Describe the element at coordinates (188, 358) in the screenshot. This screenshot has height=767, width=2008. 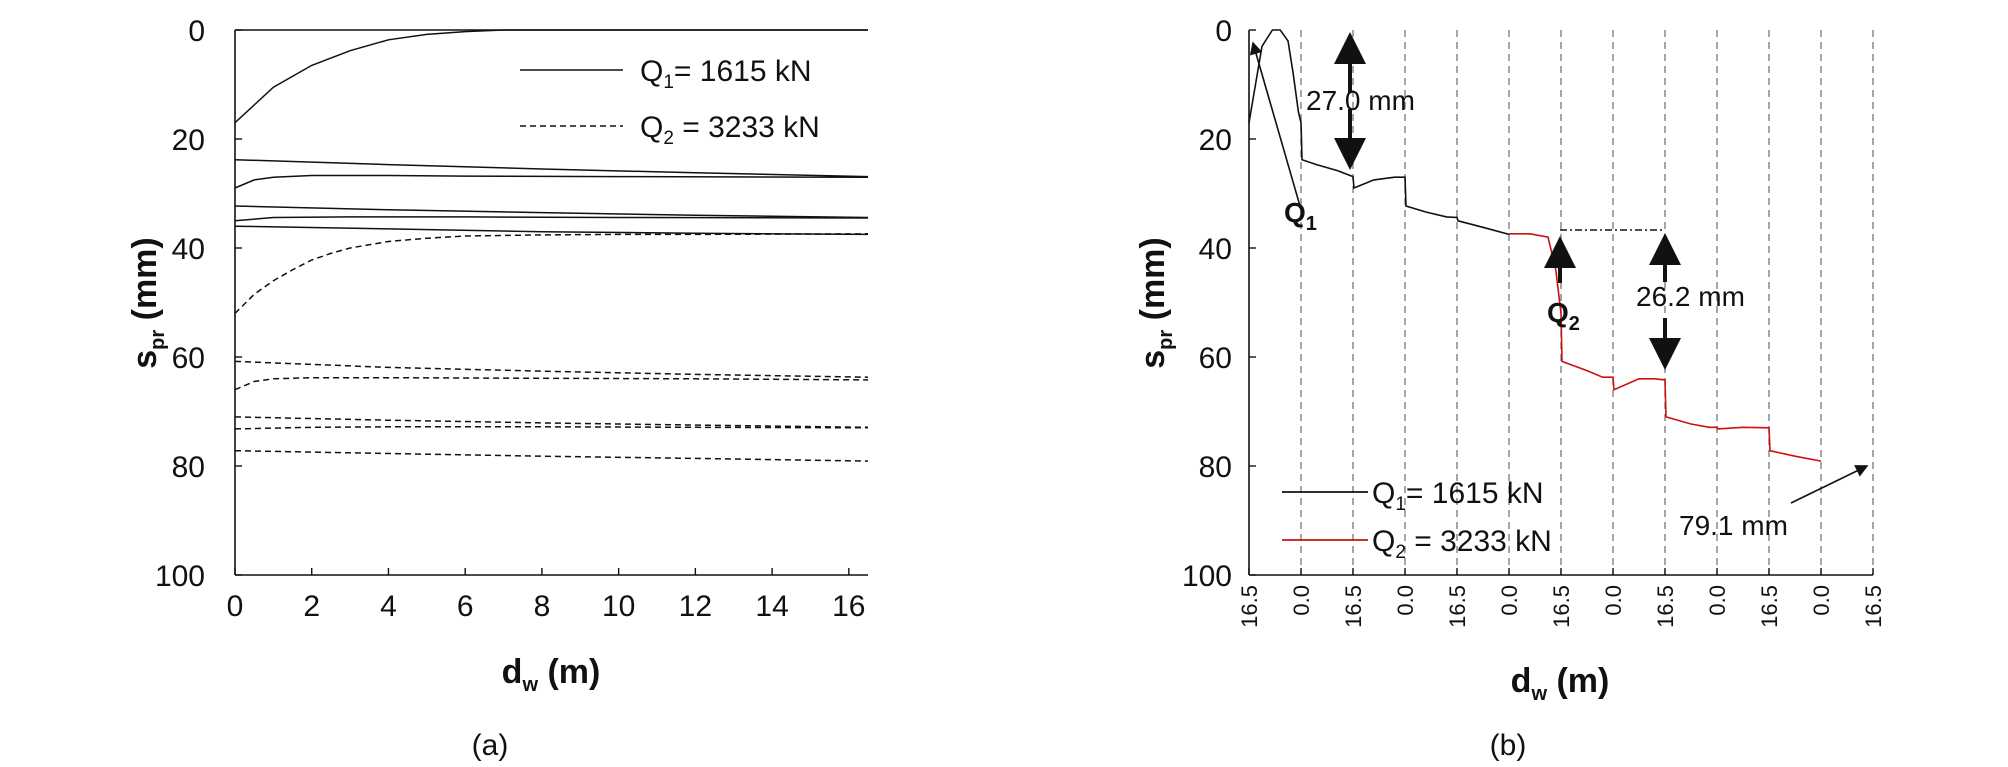
I see `panel-a-y-tick-label: 60` at that location.